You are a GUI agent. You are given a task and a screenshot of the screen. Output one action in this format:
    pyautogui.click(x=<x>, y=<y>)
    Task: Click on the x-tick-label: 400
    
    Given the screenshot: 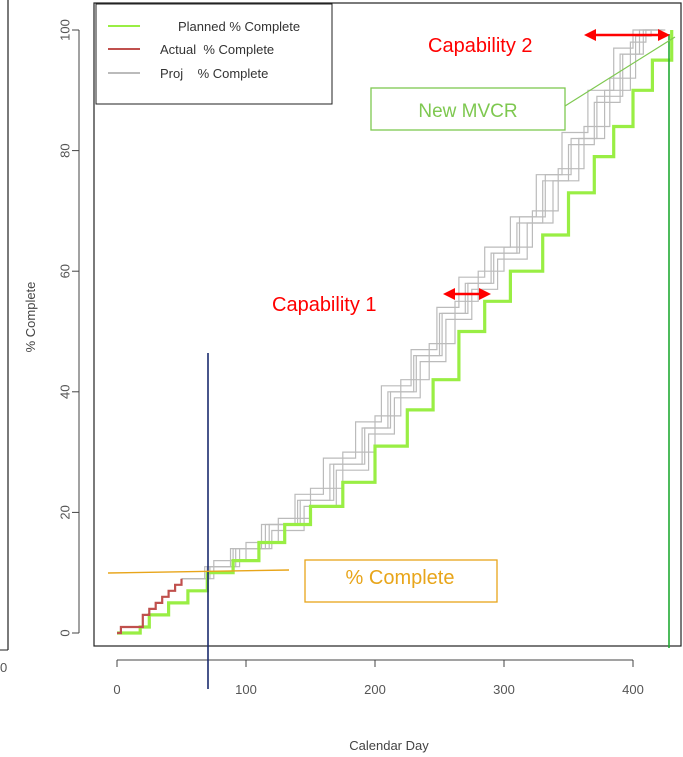 What is the action you would take?
    pyautogui.click(x=633, y=689)
    